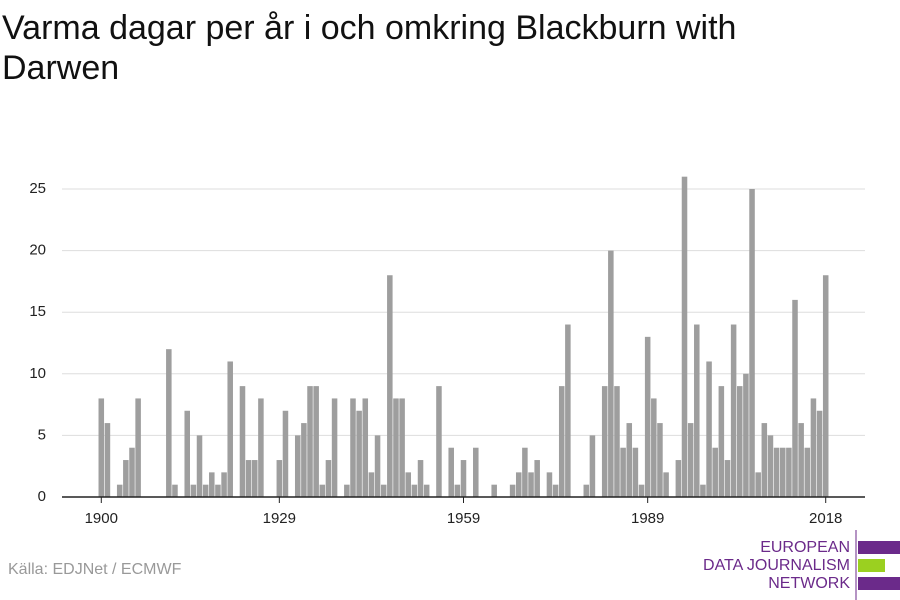  What do you see at coordinates (647, 518) in the screenshot?
I see `x-tick-label: 1989` at bounding box center [647, 518].